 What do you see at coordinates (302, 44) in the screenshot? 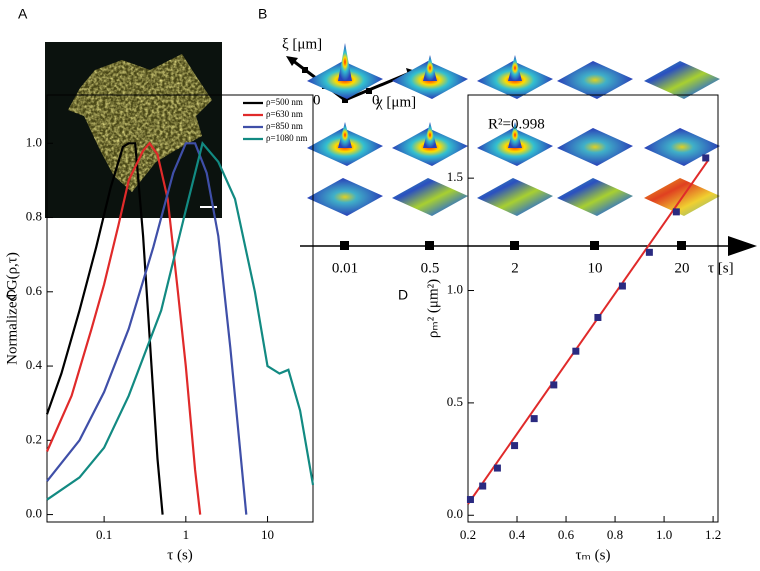
I see `z-axis-label: ξ [μm]` at bounding box center [302, 44].